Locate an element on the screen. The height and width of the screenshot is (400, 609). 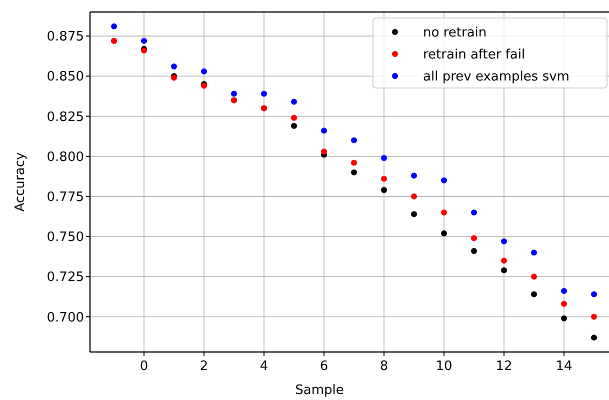
x-tick-label: 12 is located at coordinates (504, 366).